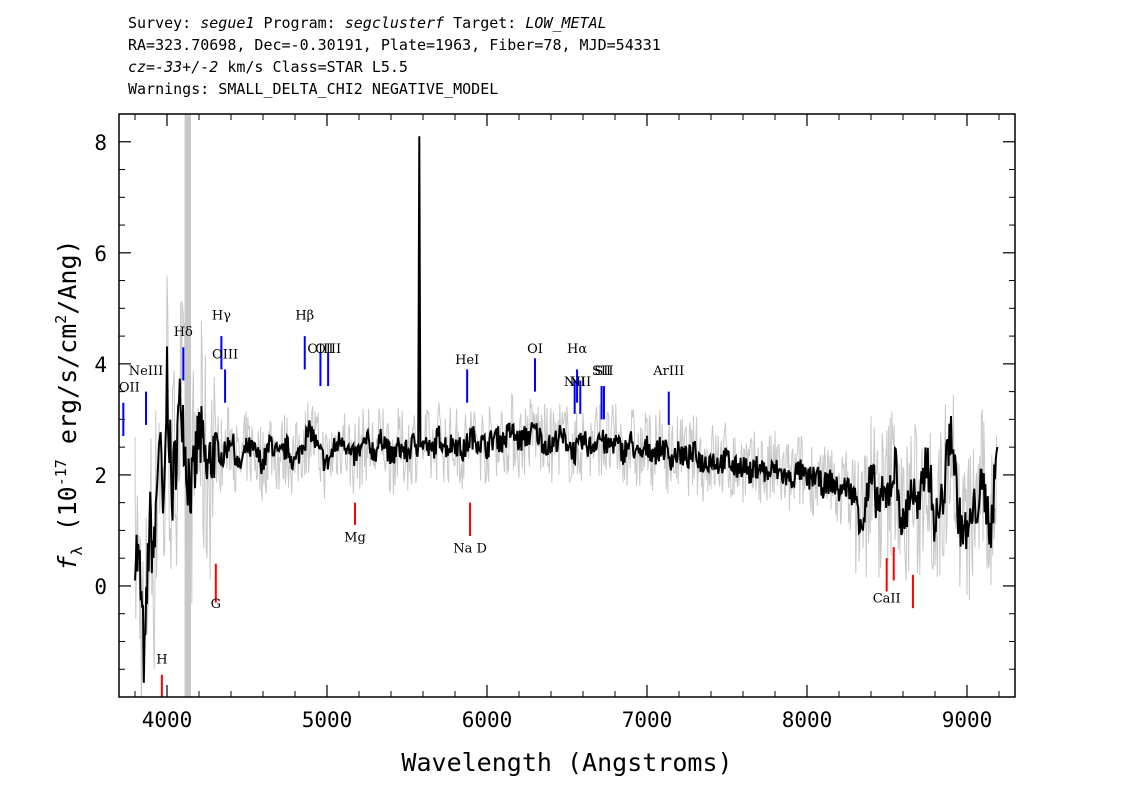 The image size is (1134, 810). I want to click on absorption-line-label: G, so click(216, 604).